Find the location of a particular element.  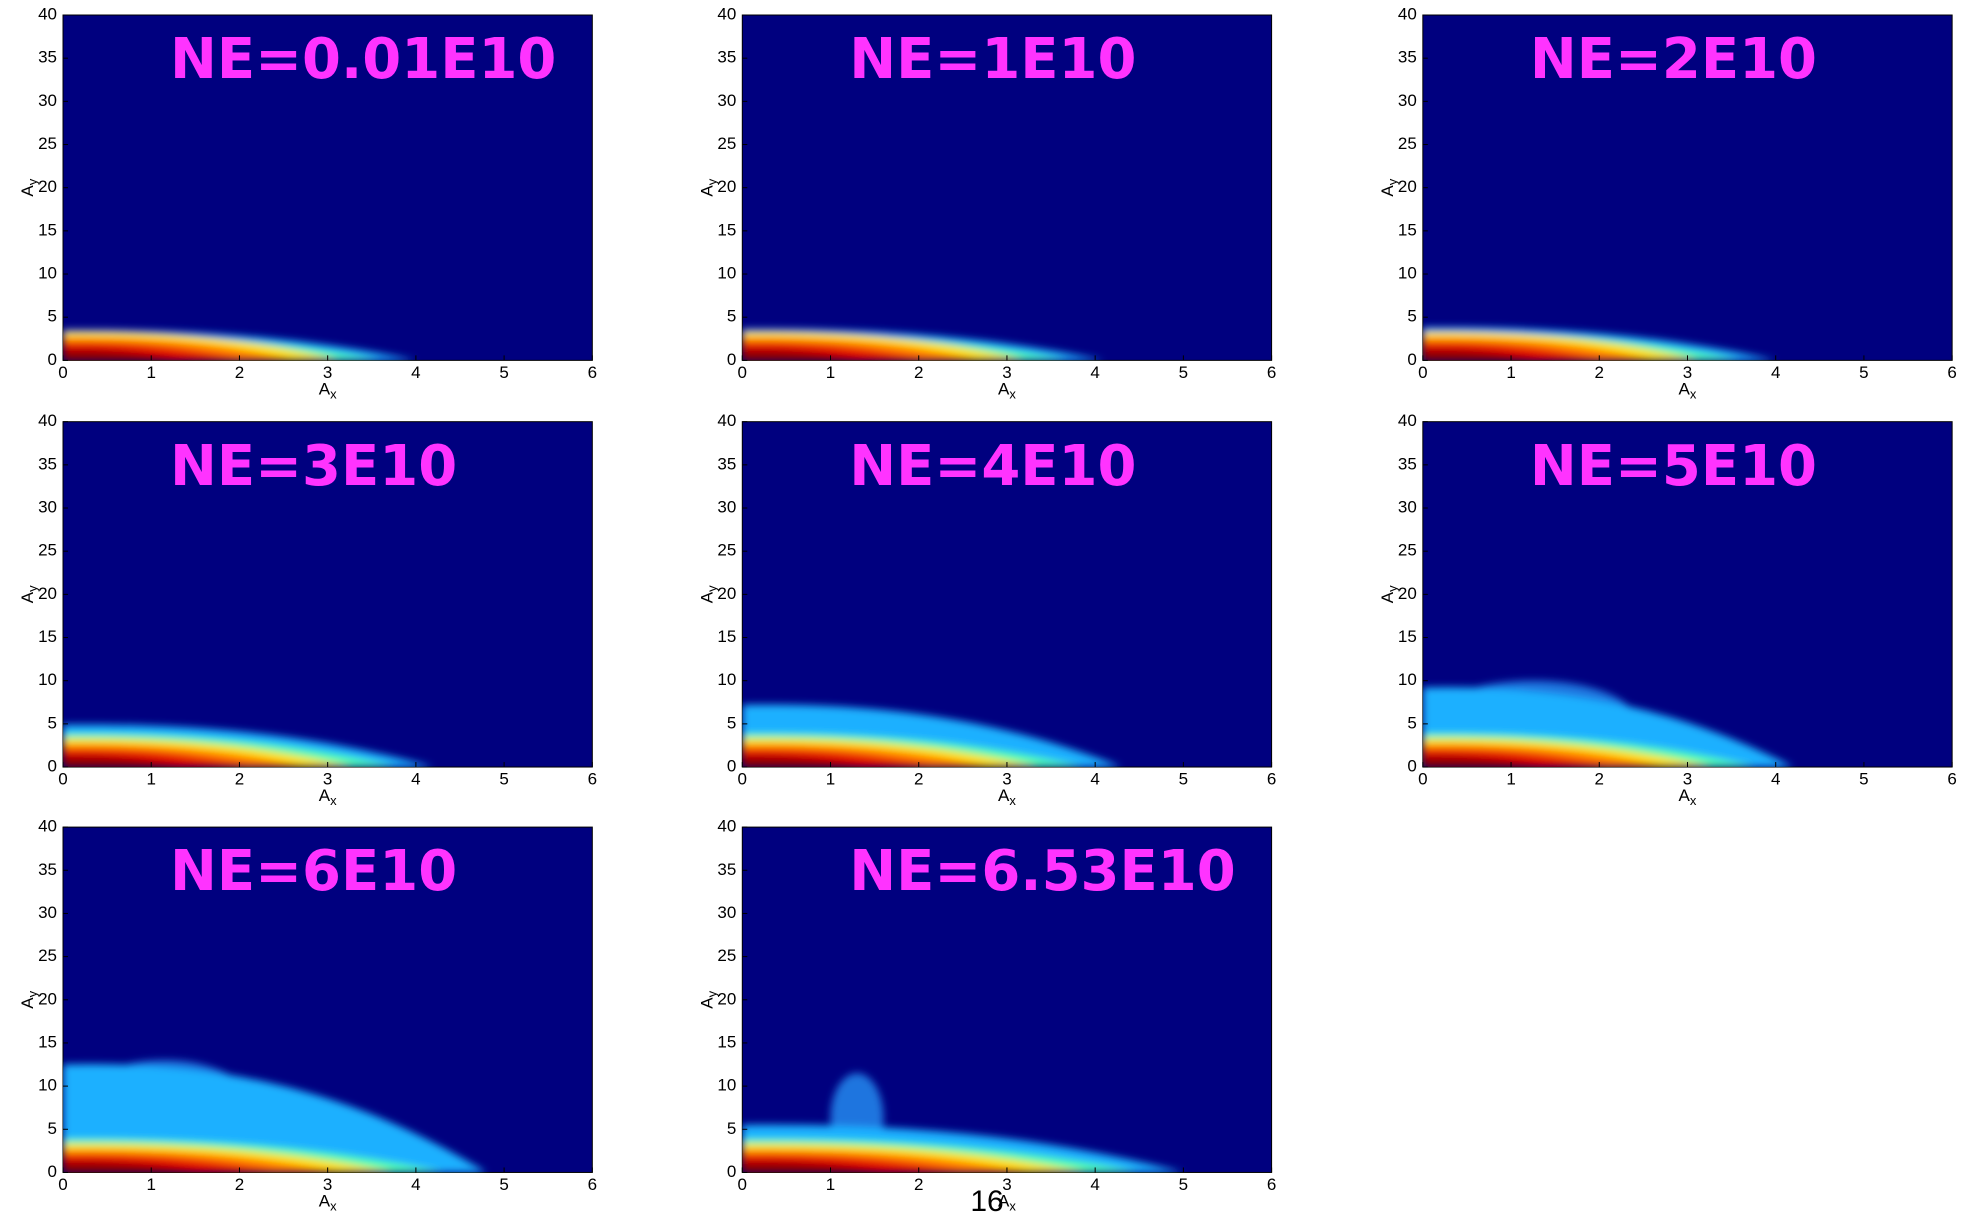

panel-title: NE=3E10 is located at coordinates (313, 466).